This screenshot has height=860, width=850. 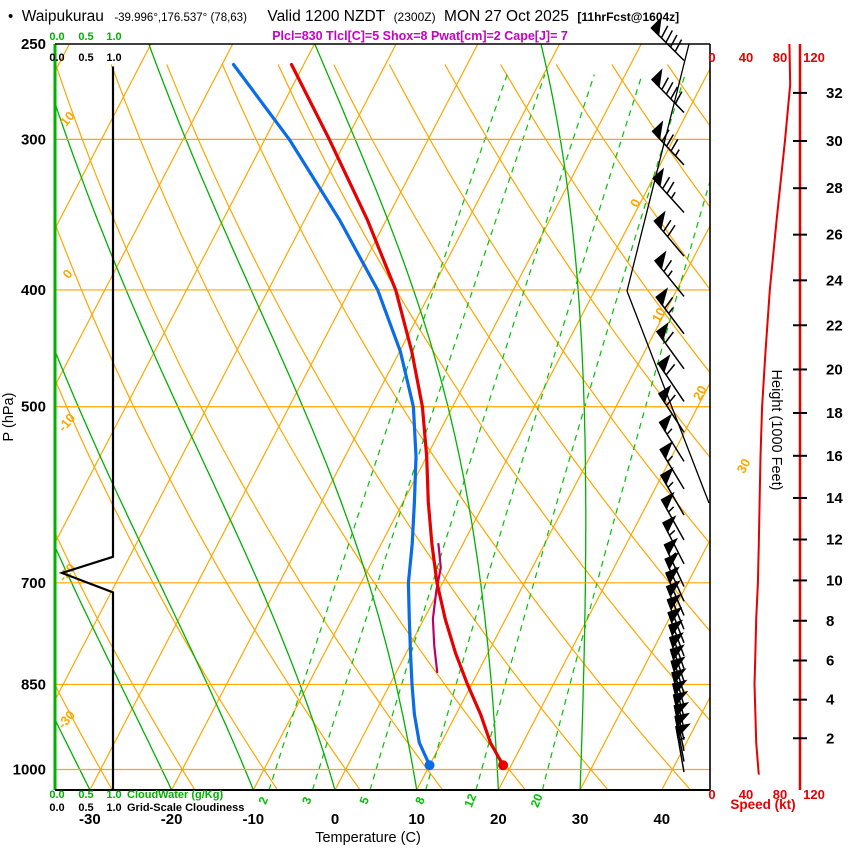 I want to click on svg-text: 250, so click(x=33, y=44).